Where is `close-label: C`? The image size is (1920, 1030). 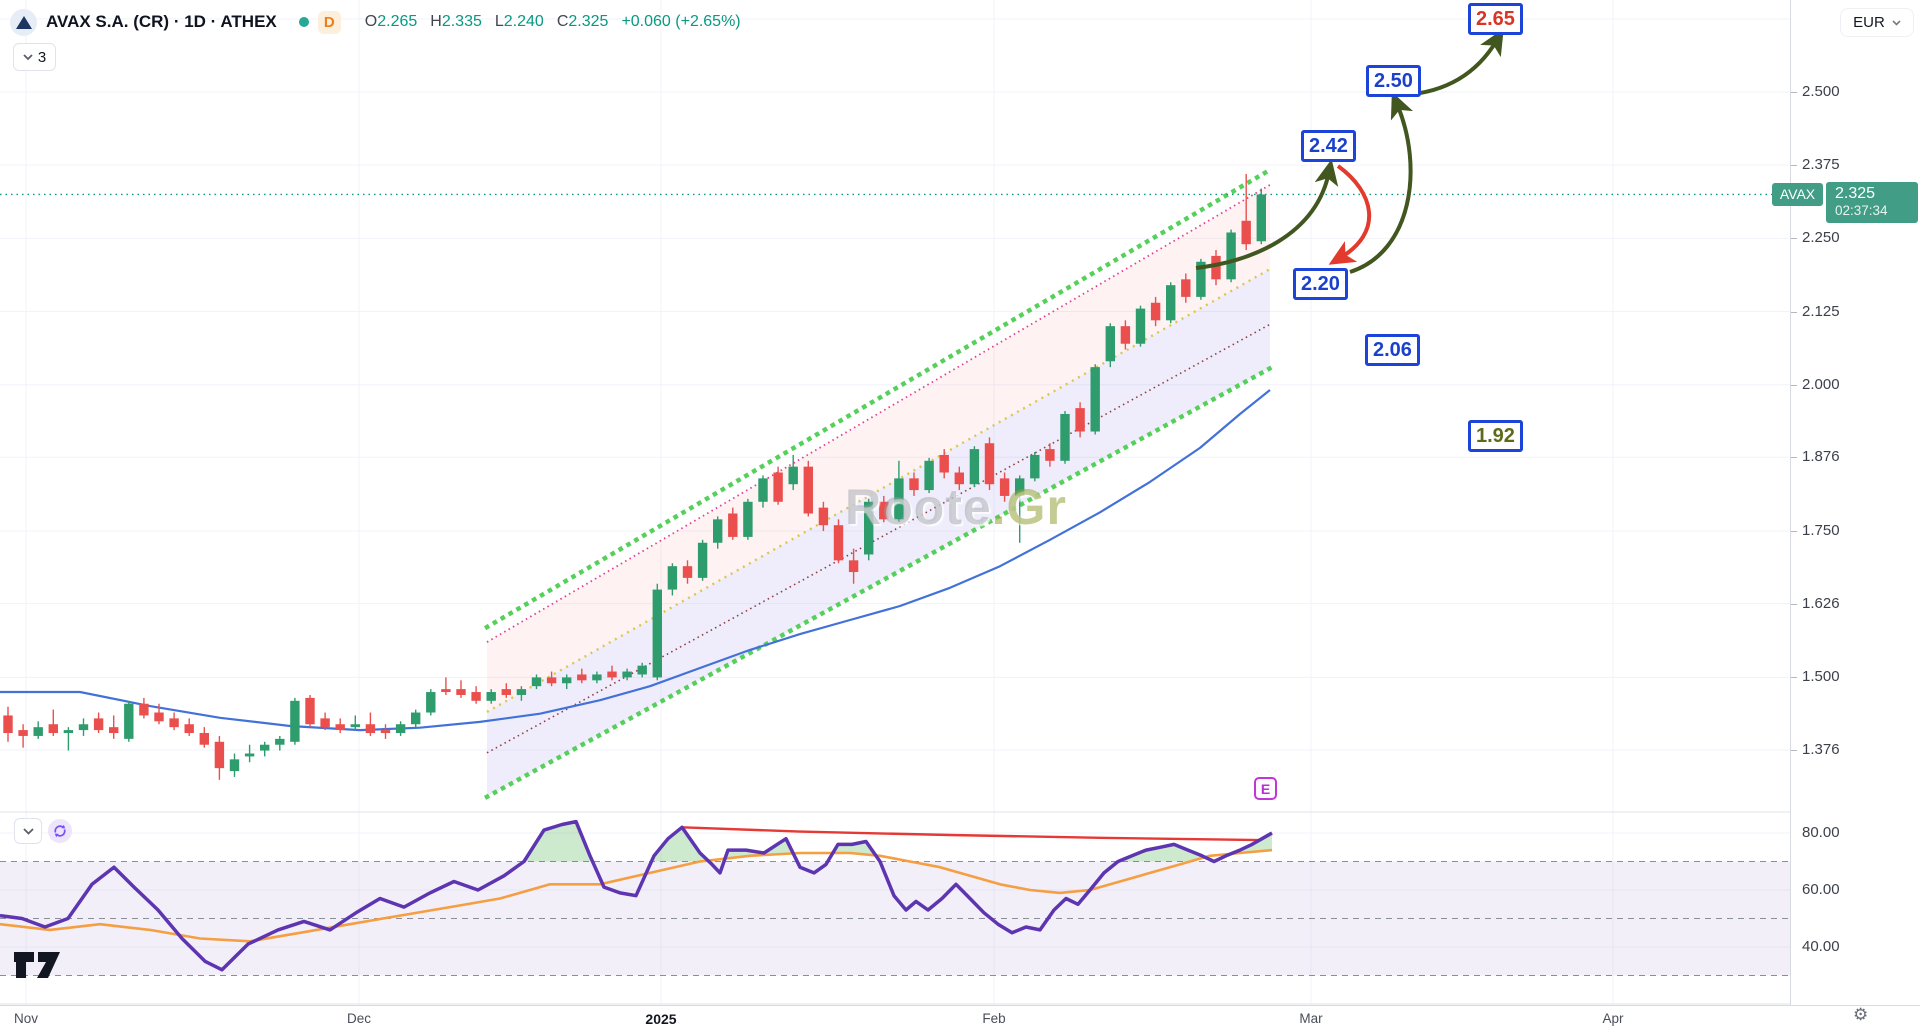
close-label: C is located at coordinates (562, 21).